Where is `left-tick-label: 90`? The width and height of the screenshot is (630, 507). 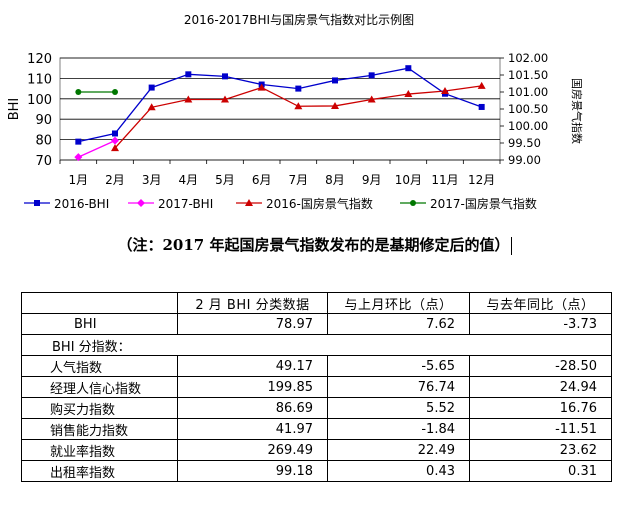
left-tick-label: 90 is located at coordinates (43, 120).